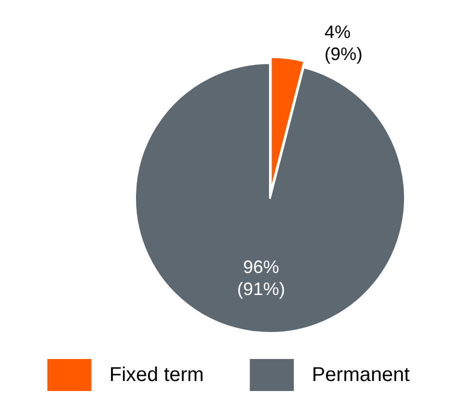 The height and width of the screenshot is (414, 455). Describe the element at coordinates (343, 43) in the screenshot. I see `data-label: 4% (9%)` at that location.